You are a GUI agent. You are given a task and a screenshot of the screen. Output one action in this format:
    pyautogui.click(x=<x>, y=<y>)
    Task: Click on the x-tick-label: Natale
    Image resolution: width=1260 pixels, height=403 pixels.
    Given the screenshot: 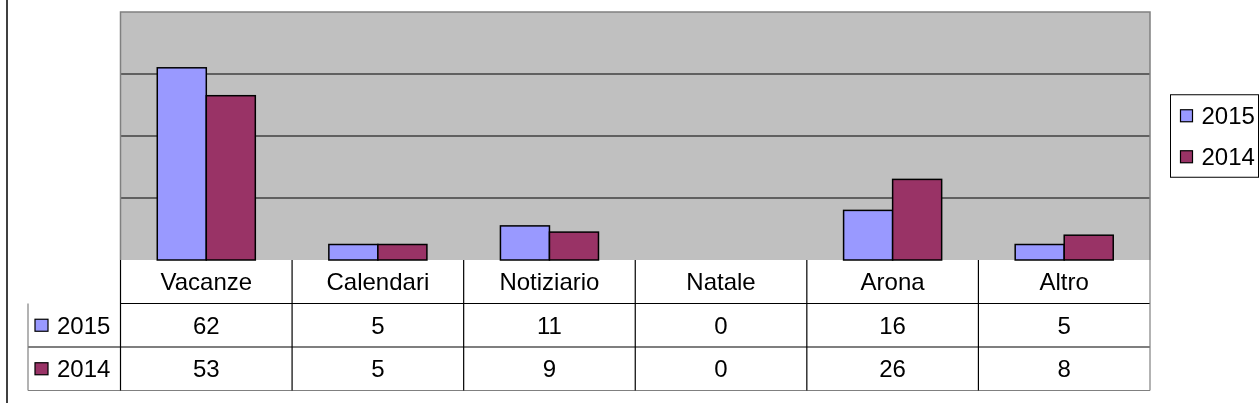 What is the action you would take?
    pyautogui.click(x=721, y=282)
    